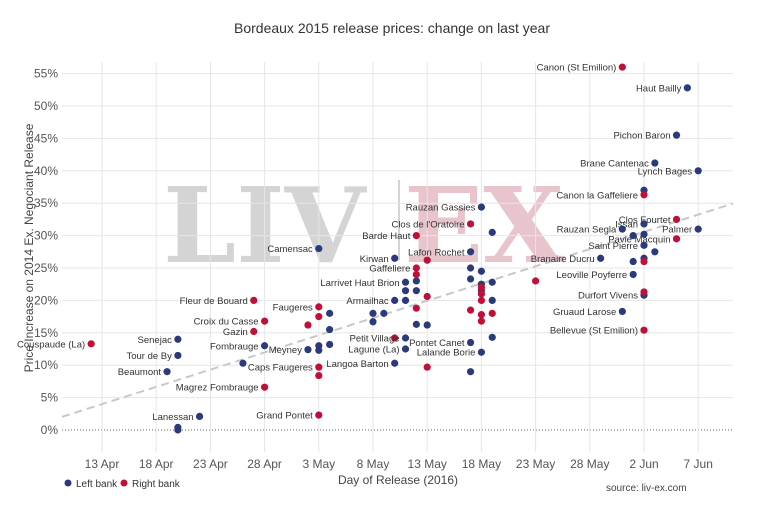 The height and width of the screenshot is (517, 765). Describe the element at coordinates (481, 464) in the screenshot. I see `x-tick-label: 18 May` at that location.